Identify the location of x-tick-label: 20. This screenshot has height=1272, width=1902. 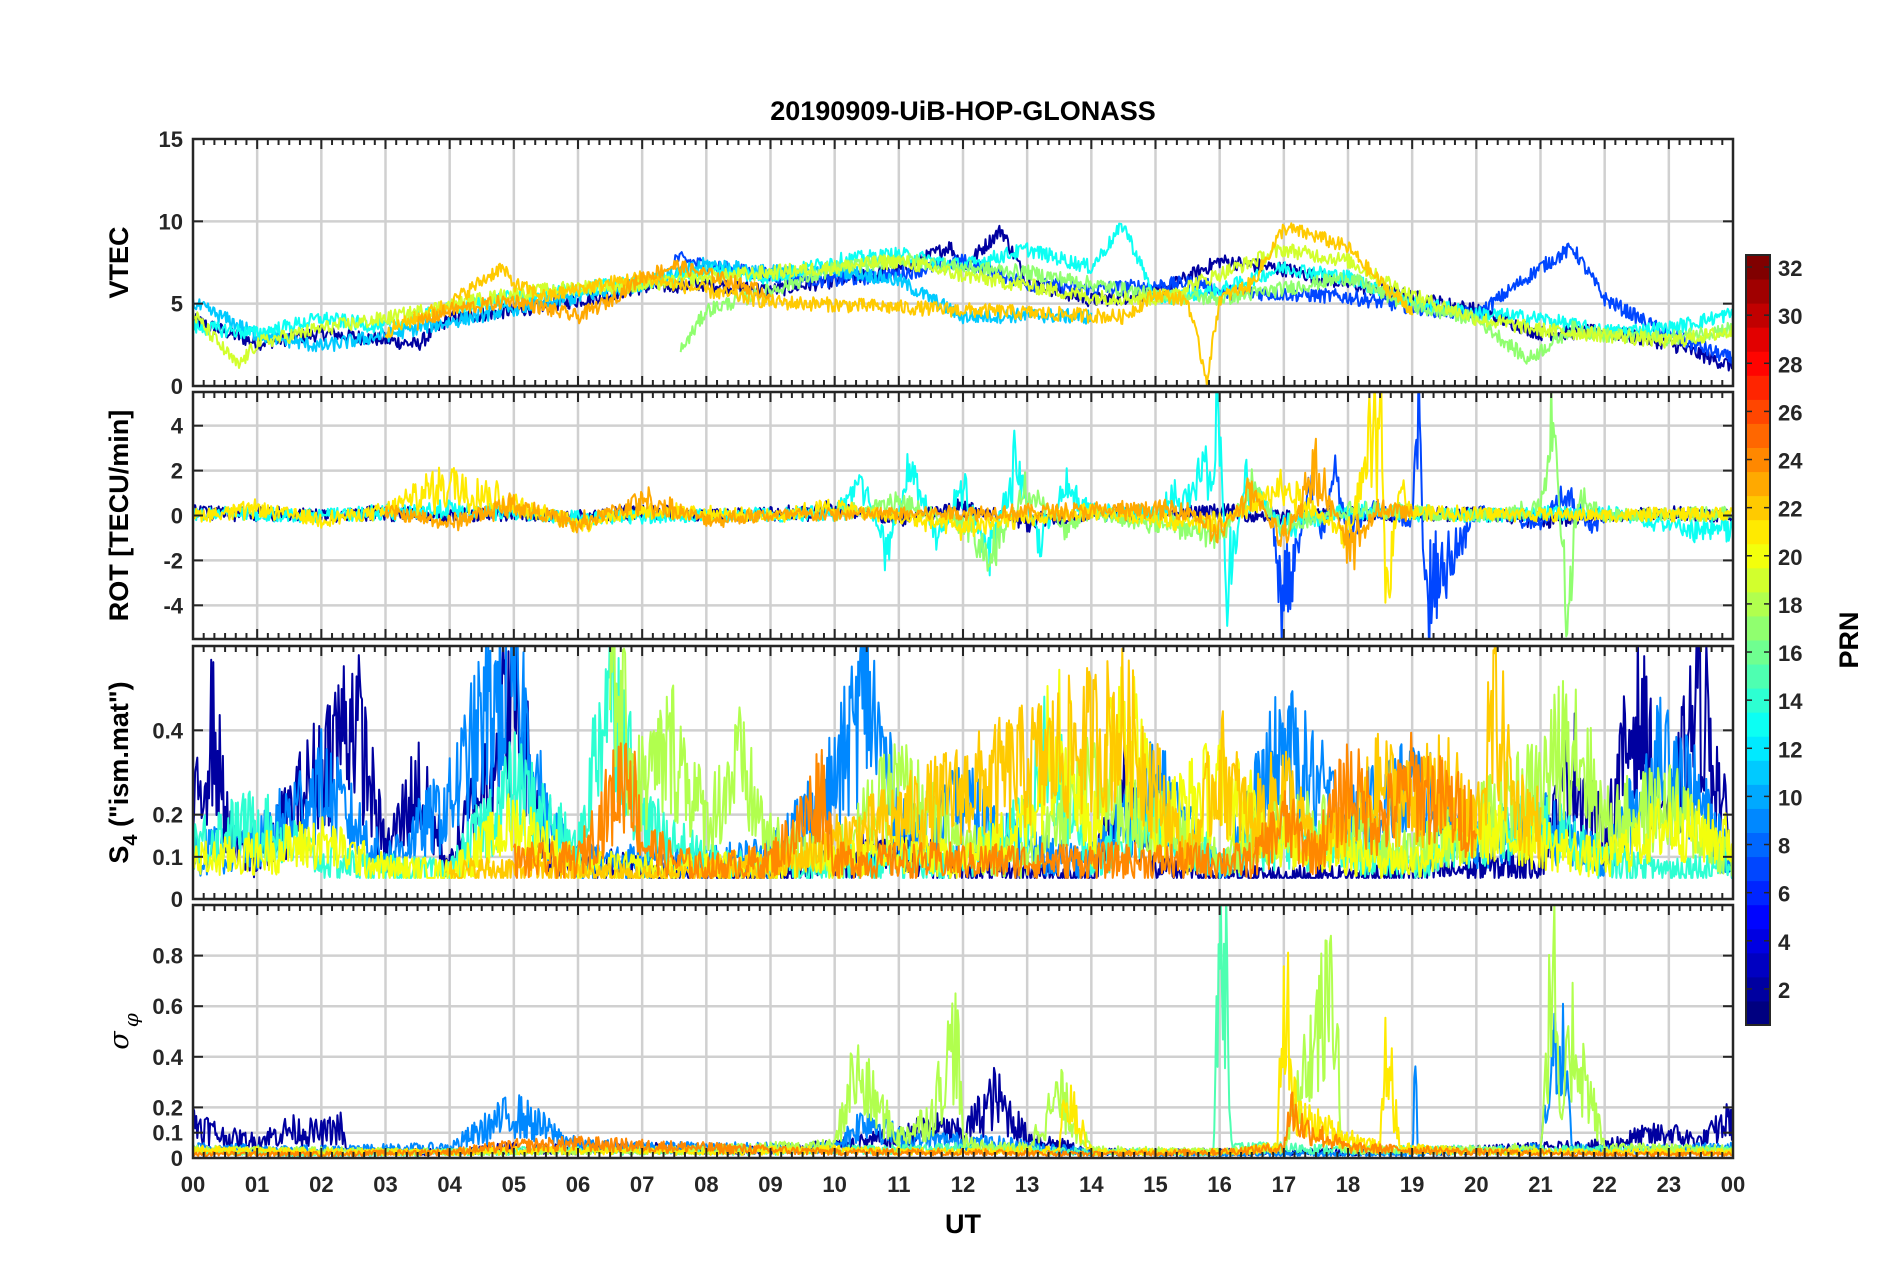
(1476, 1184).